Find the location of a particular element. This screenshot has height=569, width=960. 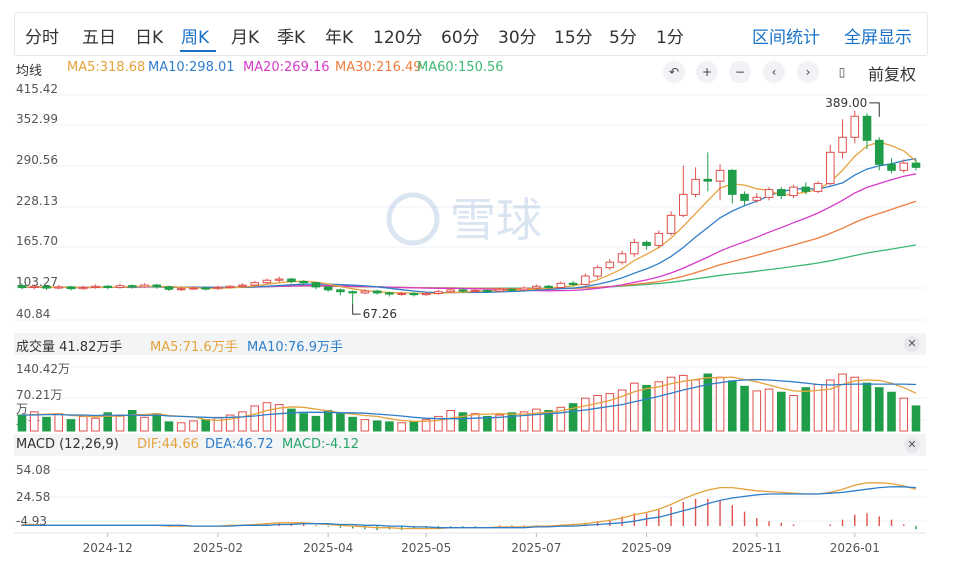

watermark-logo-icon is located at coordinates (413, 219).